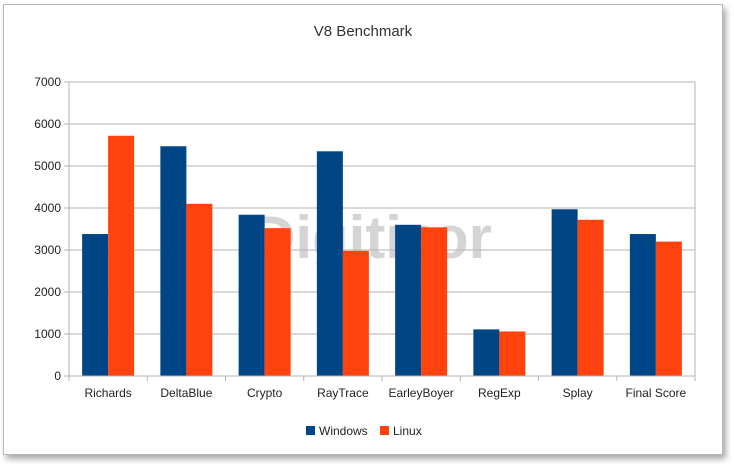  Describe the element at coordinates (310, 430) in the screenshot. I see `legend-swatch-windows` at that location.